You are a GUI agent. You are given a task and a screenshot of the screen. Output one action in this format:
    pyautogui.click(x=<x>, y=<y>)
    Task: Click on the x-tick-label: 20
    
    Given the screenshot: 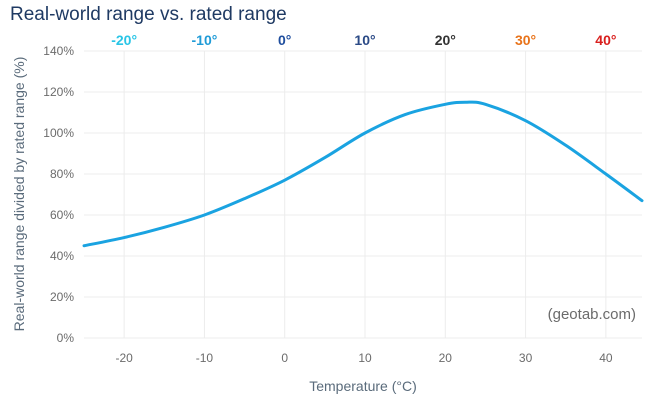 What is the action you would take?
    pyautogui.click(x=446, y=358)
    